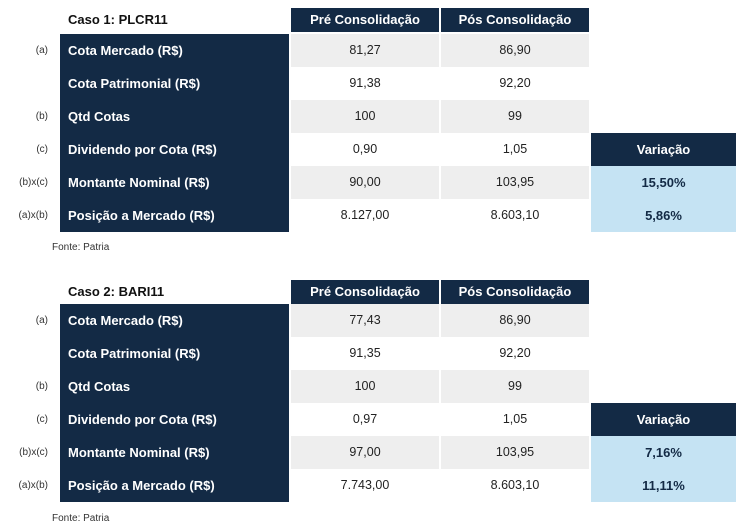  What do you see at coordinates (663, 452) in the screenshot?
I see `variation-value: 7,16%` at bounding box center [663, 452].